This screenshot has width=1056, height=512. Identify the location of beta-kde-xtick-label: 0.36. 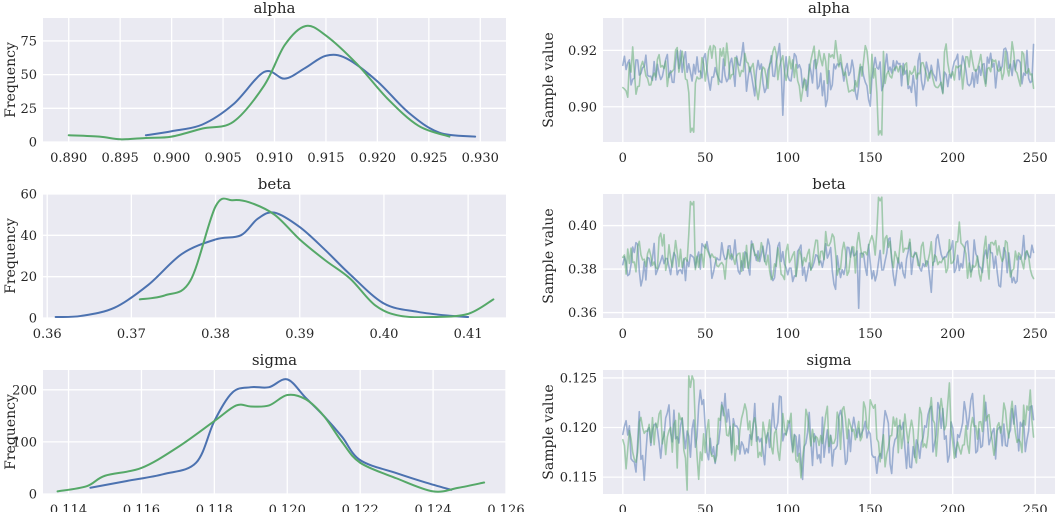
(47, 334).